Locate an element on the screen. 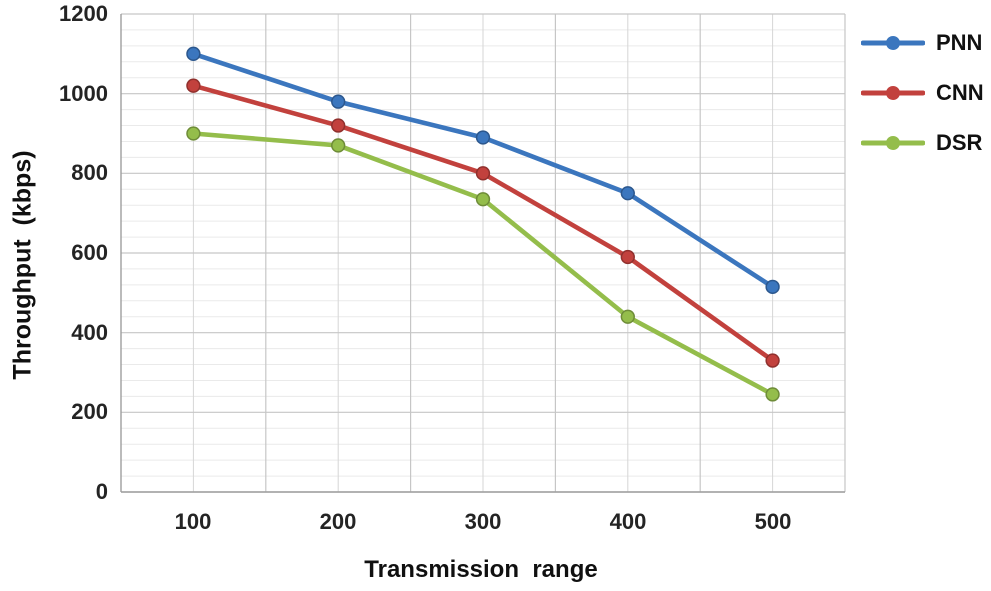 The width and height of the screenshot is (991, 591). x-tick-label-300: 300 is located at coordinates (483, 521).